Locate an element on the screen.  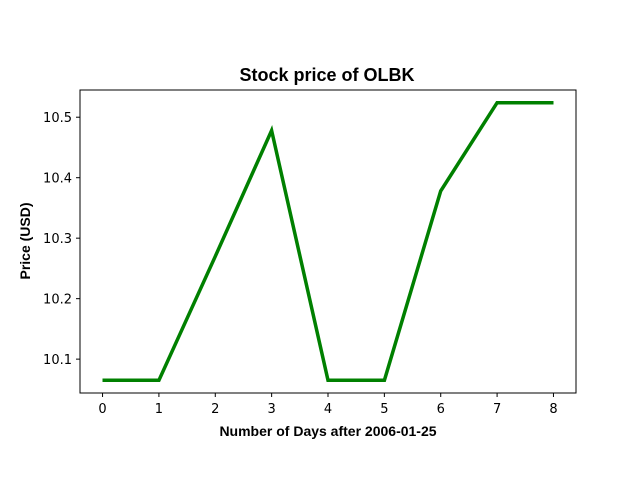
chart-title: Stock price of OLBK is located at coordinates (326, 75).